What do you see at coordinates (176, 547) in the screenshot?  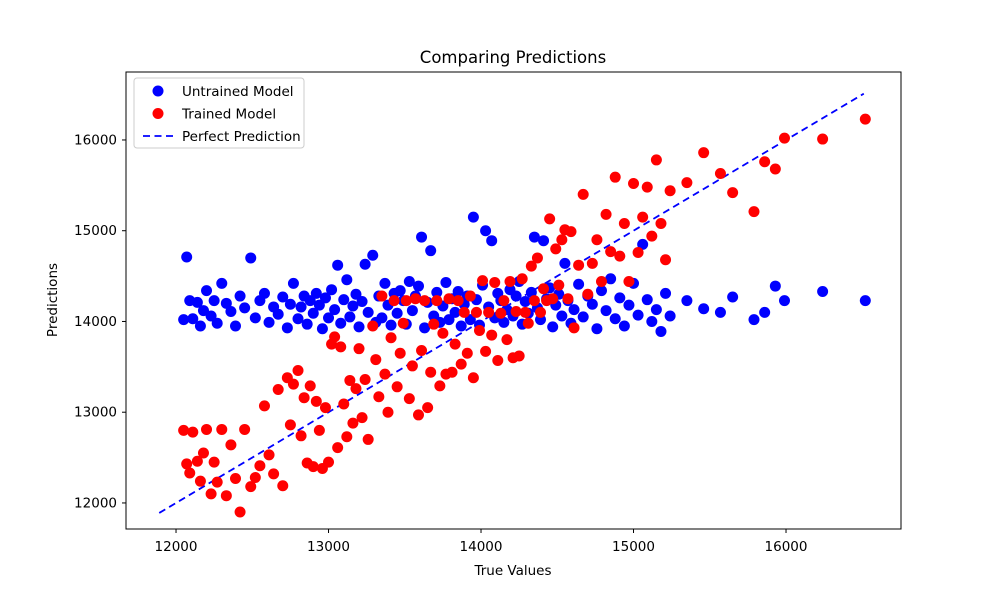 I see `x-tick-label: 12000` at bounding box center [176, 547].